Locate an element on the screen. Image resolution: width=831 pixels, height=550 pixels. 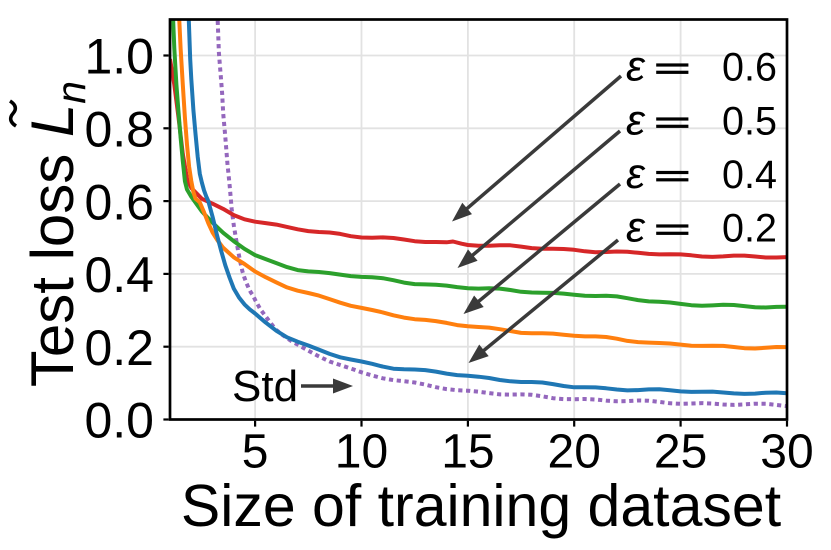
svg-text: 10 is located at coordinates (361, 451).